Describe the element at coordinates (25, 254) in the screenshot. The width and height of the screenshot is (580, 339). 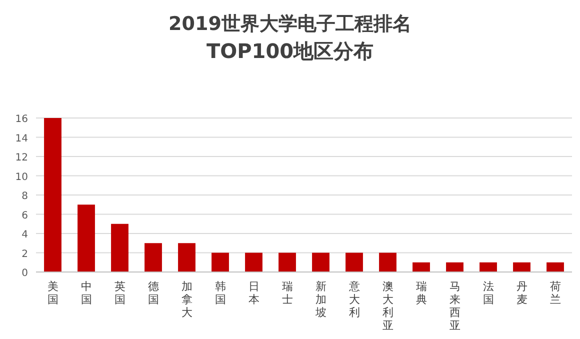
I see `y-tick-label: 2` at that location.